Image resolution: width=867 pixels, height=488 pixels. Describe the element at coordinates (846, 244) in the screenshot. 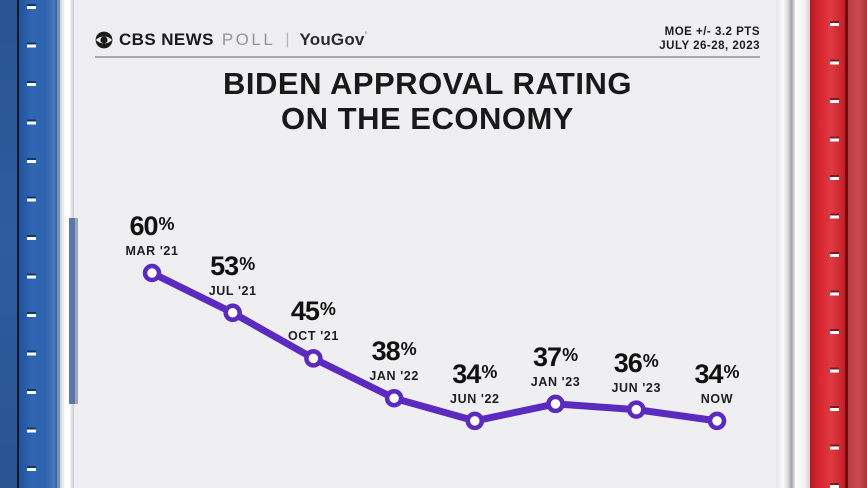

I see `right-pillar-dark-line` at that location.